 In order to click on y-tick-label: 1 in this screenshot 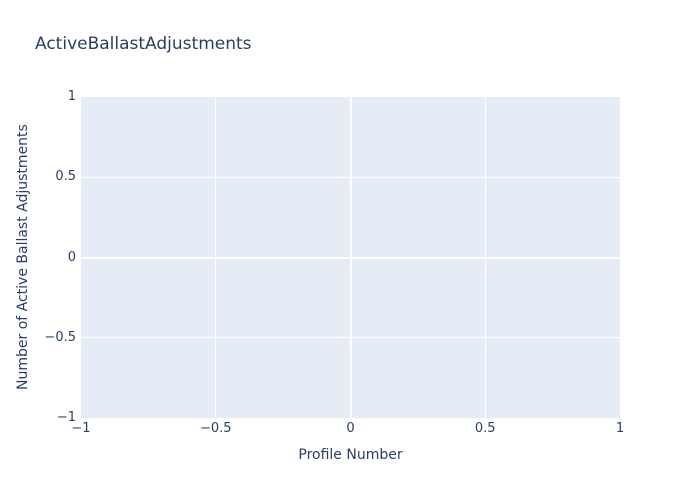, I will do `click(71, 96)`.